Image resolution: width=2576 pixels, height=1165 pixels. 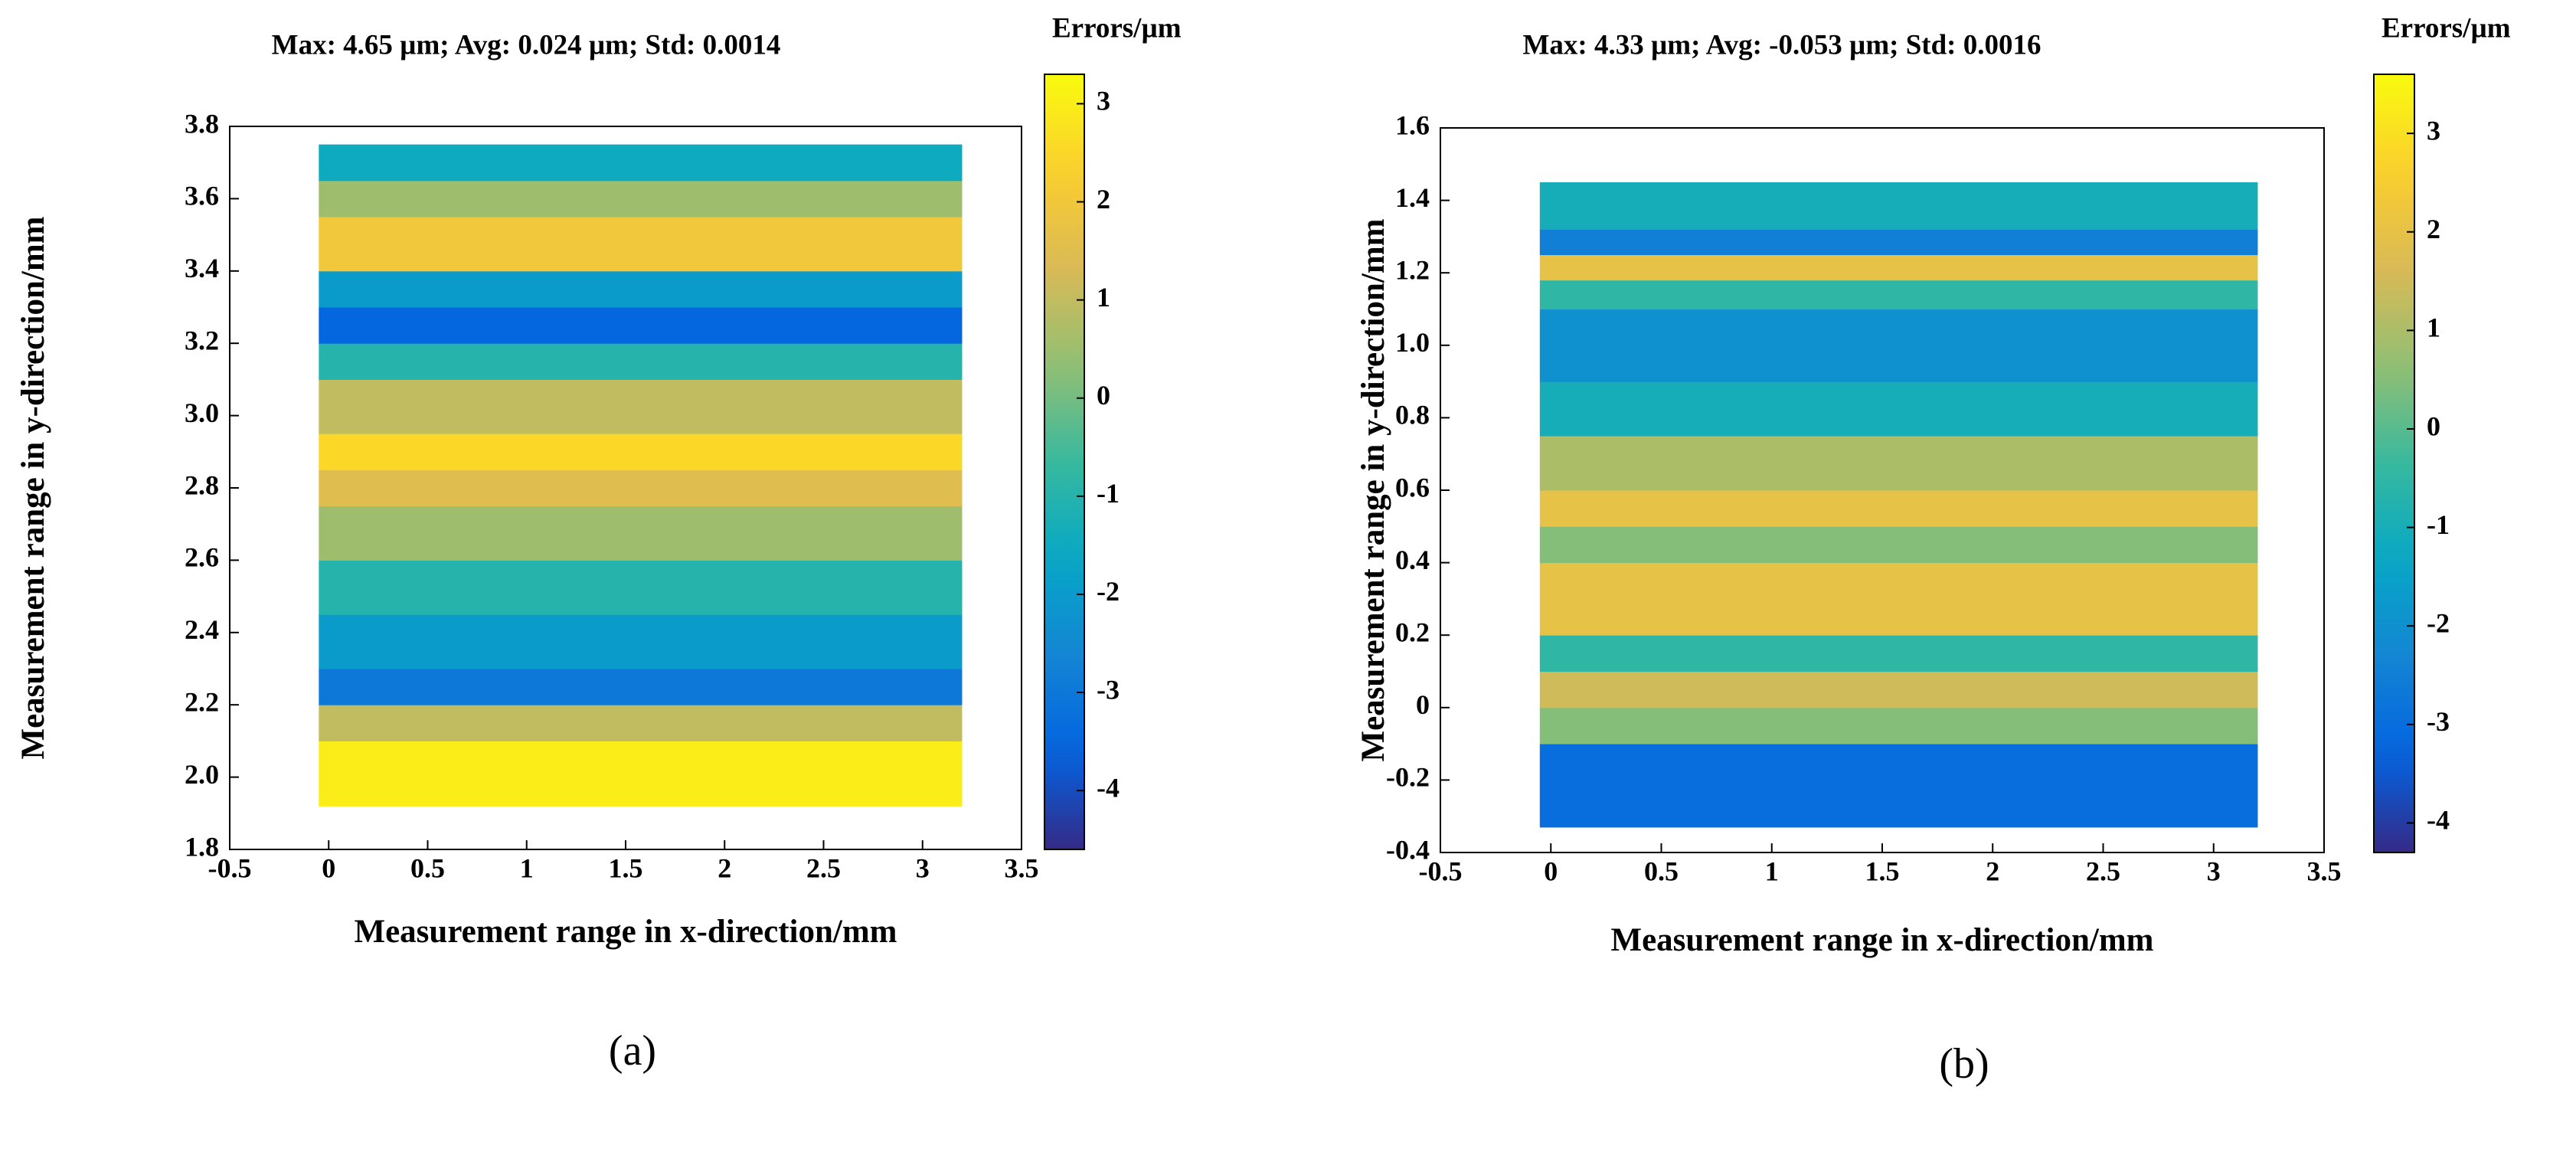 What do you see at coordinates (1408, 777) in the screenshot?
I see `y-tick-label: -0.2` at bounding box center [1408, 777].